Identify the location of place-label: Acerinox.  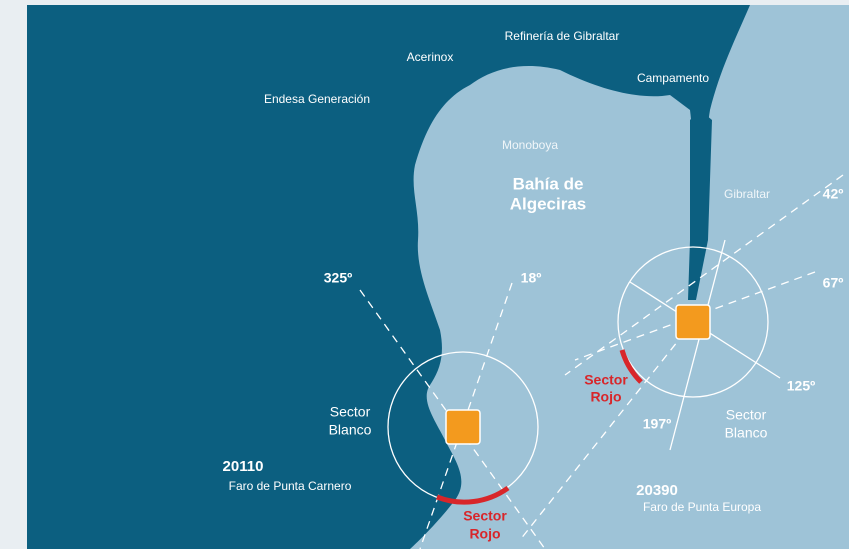
(430, 57).